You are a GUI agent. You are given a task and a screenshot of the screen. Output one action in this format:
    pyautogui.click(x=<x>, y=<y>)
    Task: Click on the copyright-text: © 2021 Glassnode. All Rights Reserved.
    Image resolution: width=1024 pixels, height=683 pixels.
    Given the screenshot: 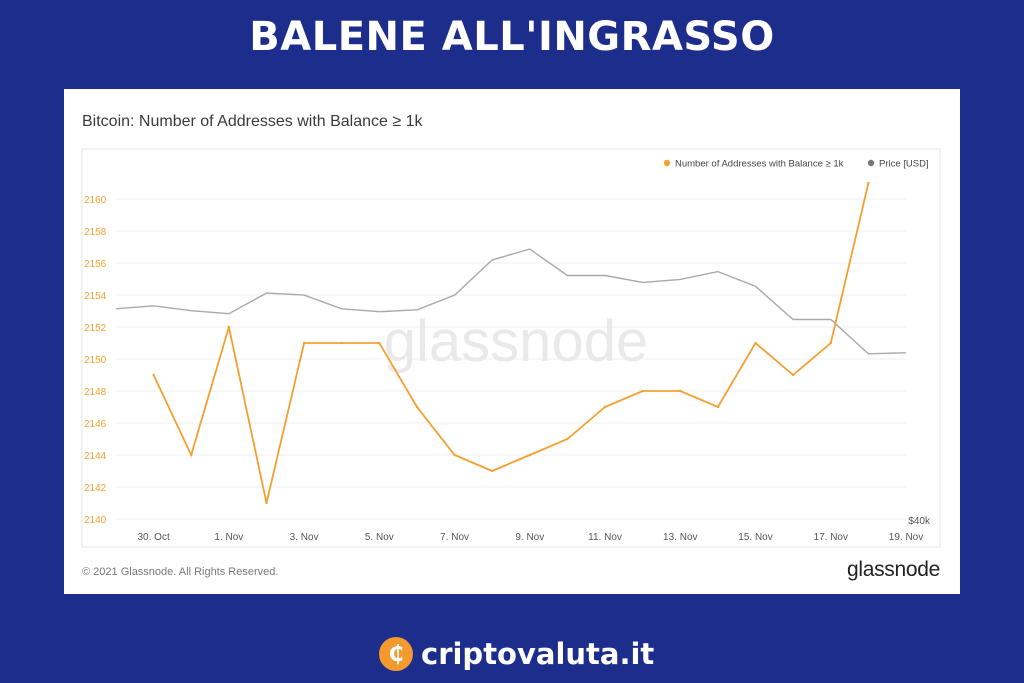 What is the action you would take?
    pyautogui.click(x=180, y=572)
    